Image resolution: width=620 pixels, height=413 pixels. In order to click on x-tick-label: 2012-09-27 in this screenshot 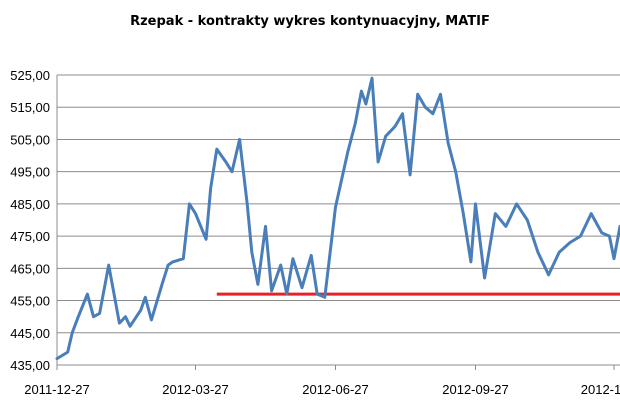, I will do `click(475, 389)`.